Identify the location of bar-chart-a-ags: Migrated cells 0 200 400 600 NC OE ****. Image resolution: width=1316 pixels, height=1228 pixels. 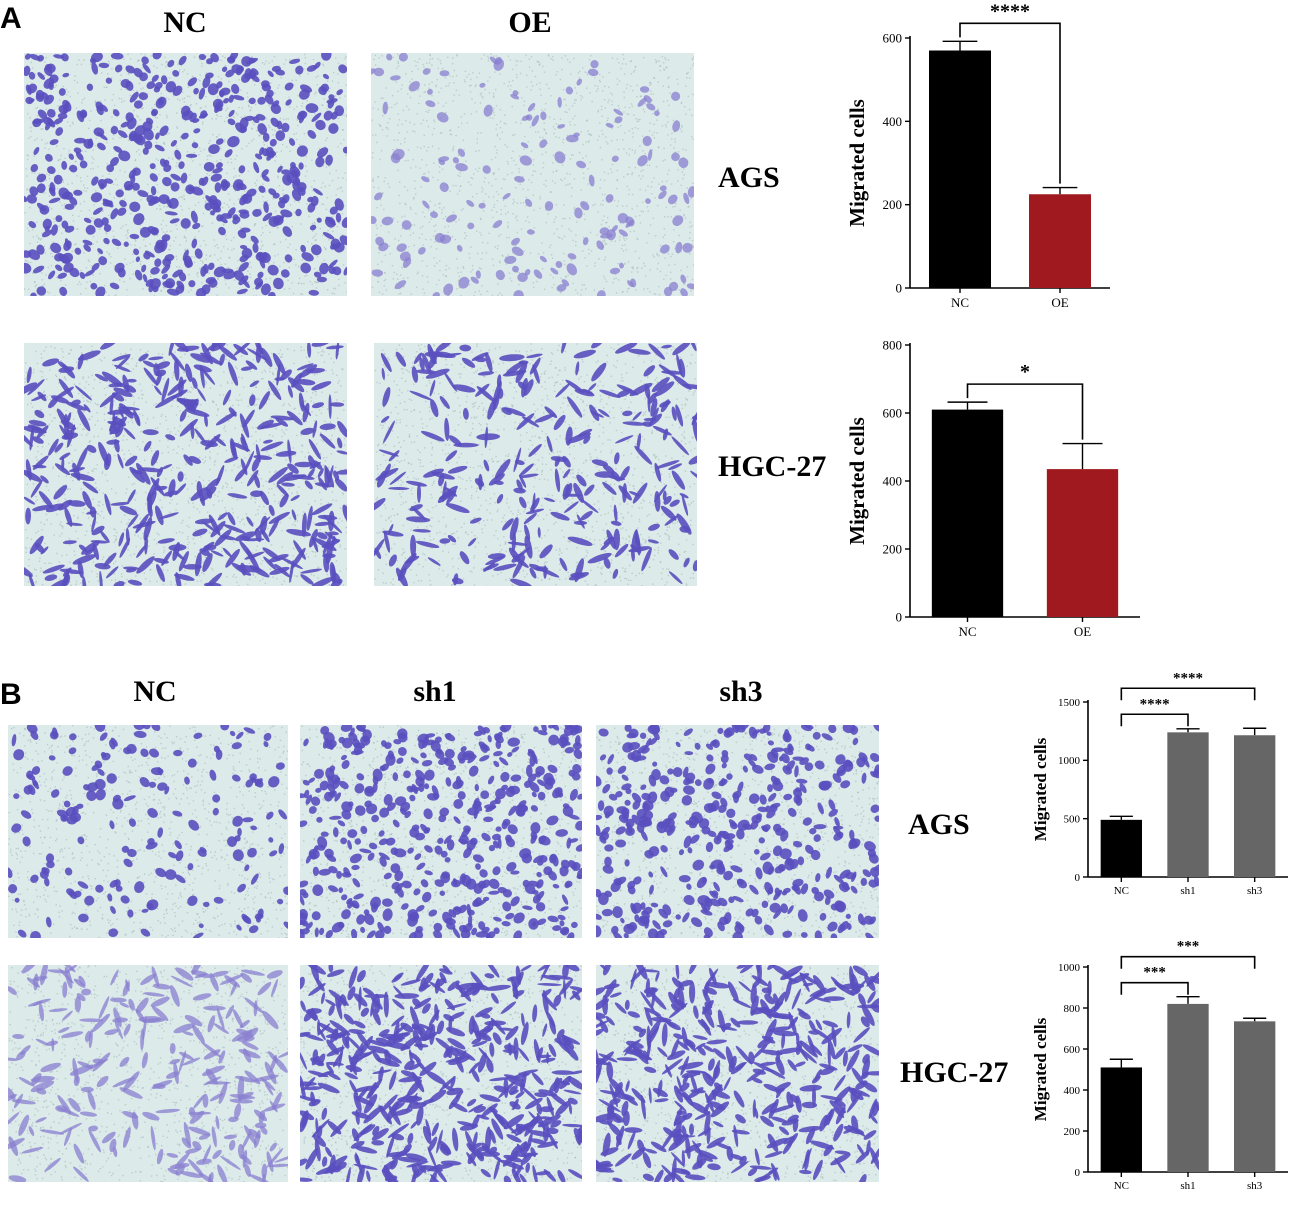
(982, 160).